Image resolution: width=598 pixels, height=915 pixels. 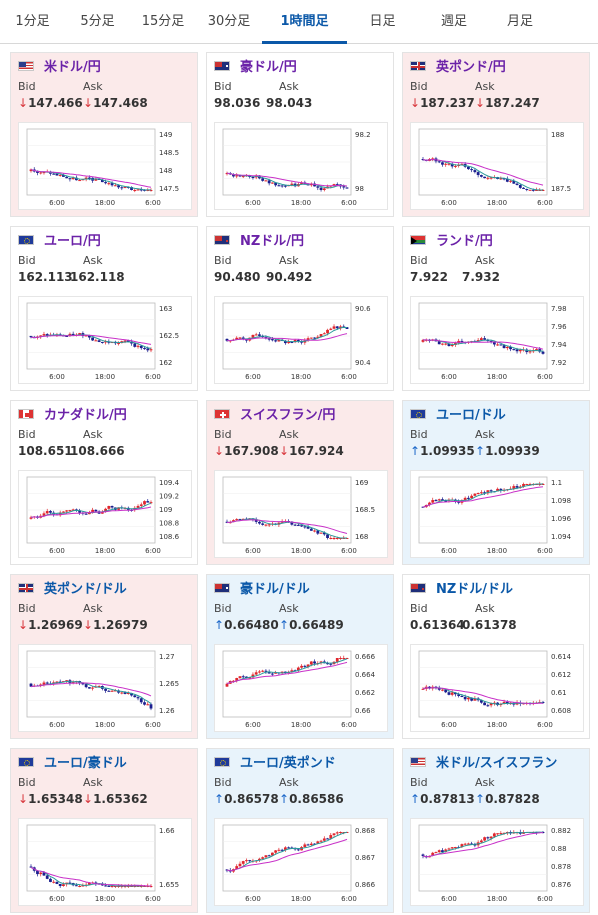 What do you see at coordinates (222, 240) in the screenshot?
I see `nz-flag-icon` at bounding box center [222, 240].